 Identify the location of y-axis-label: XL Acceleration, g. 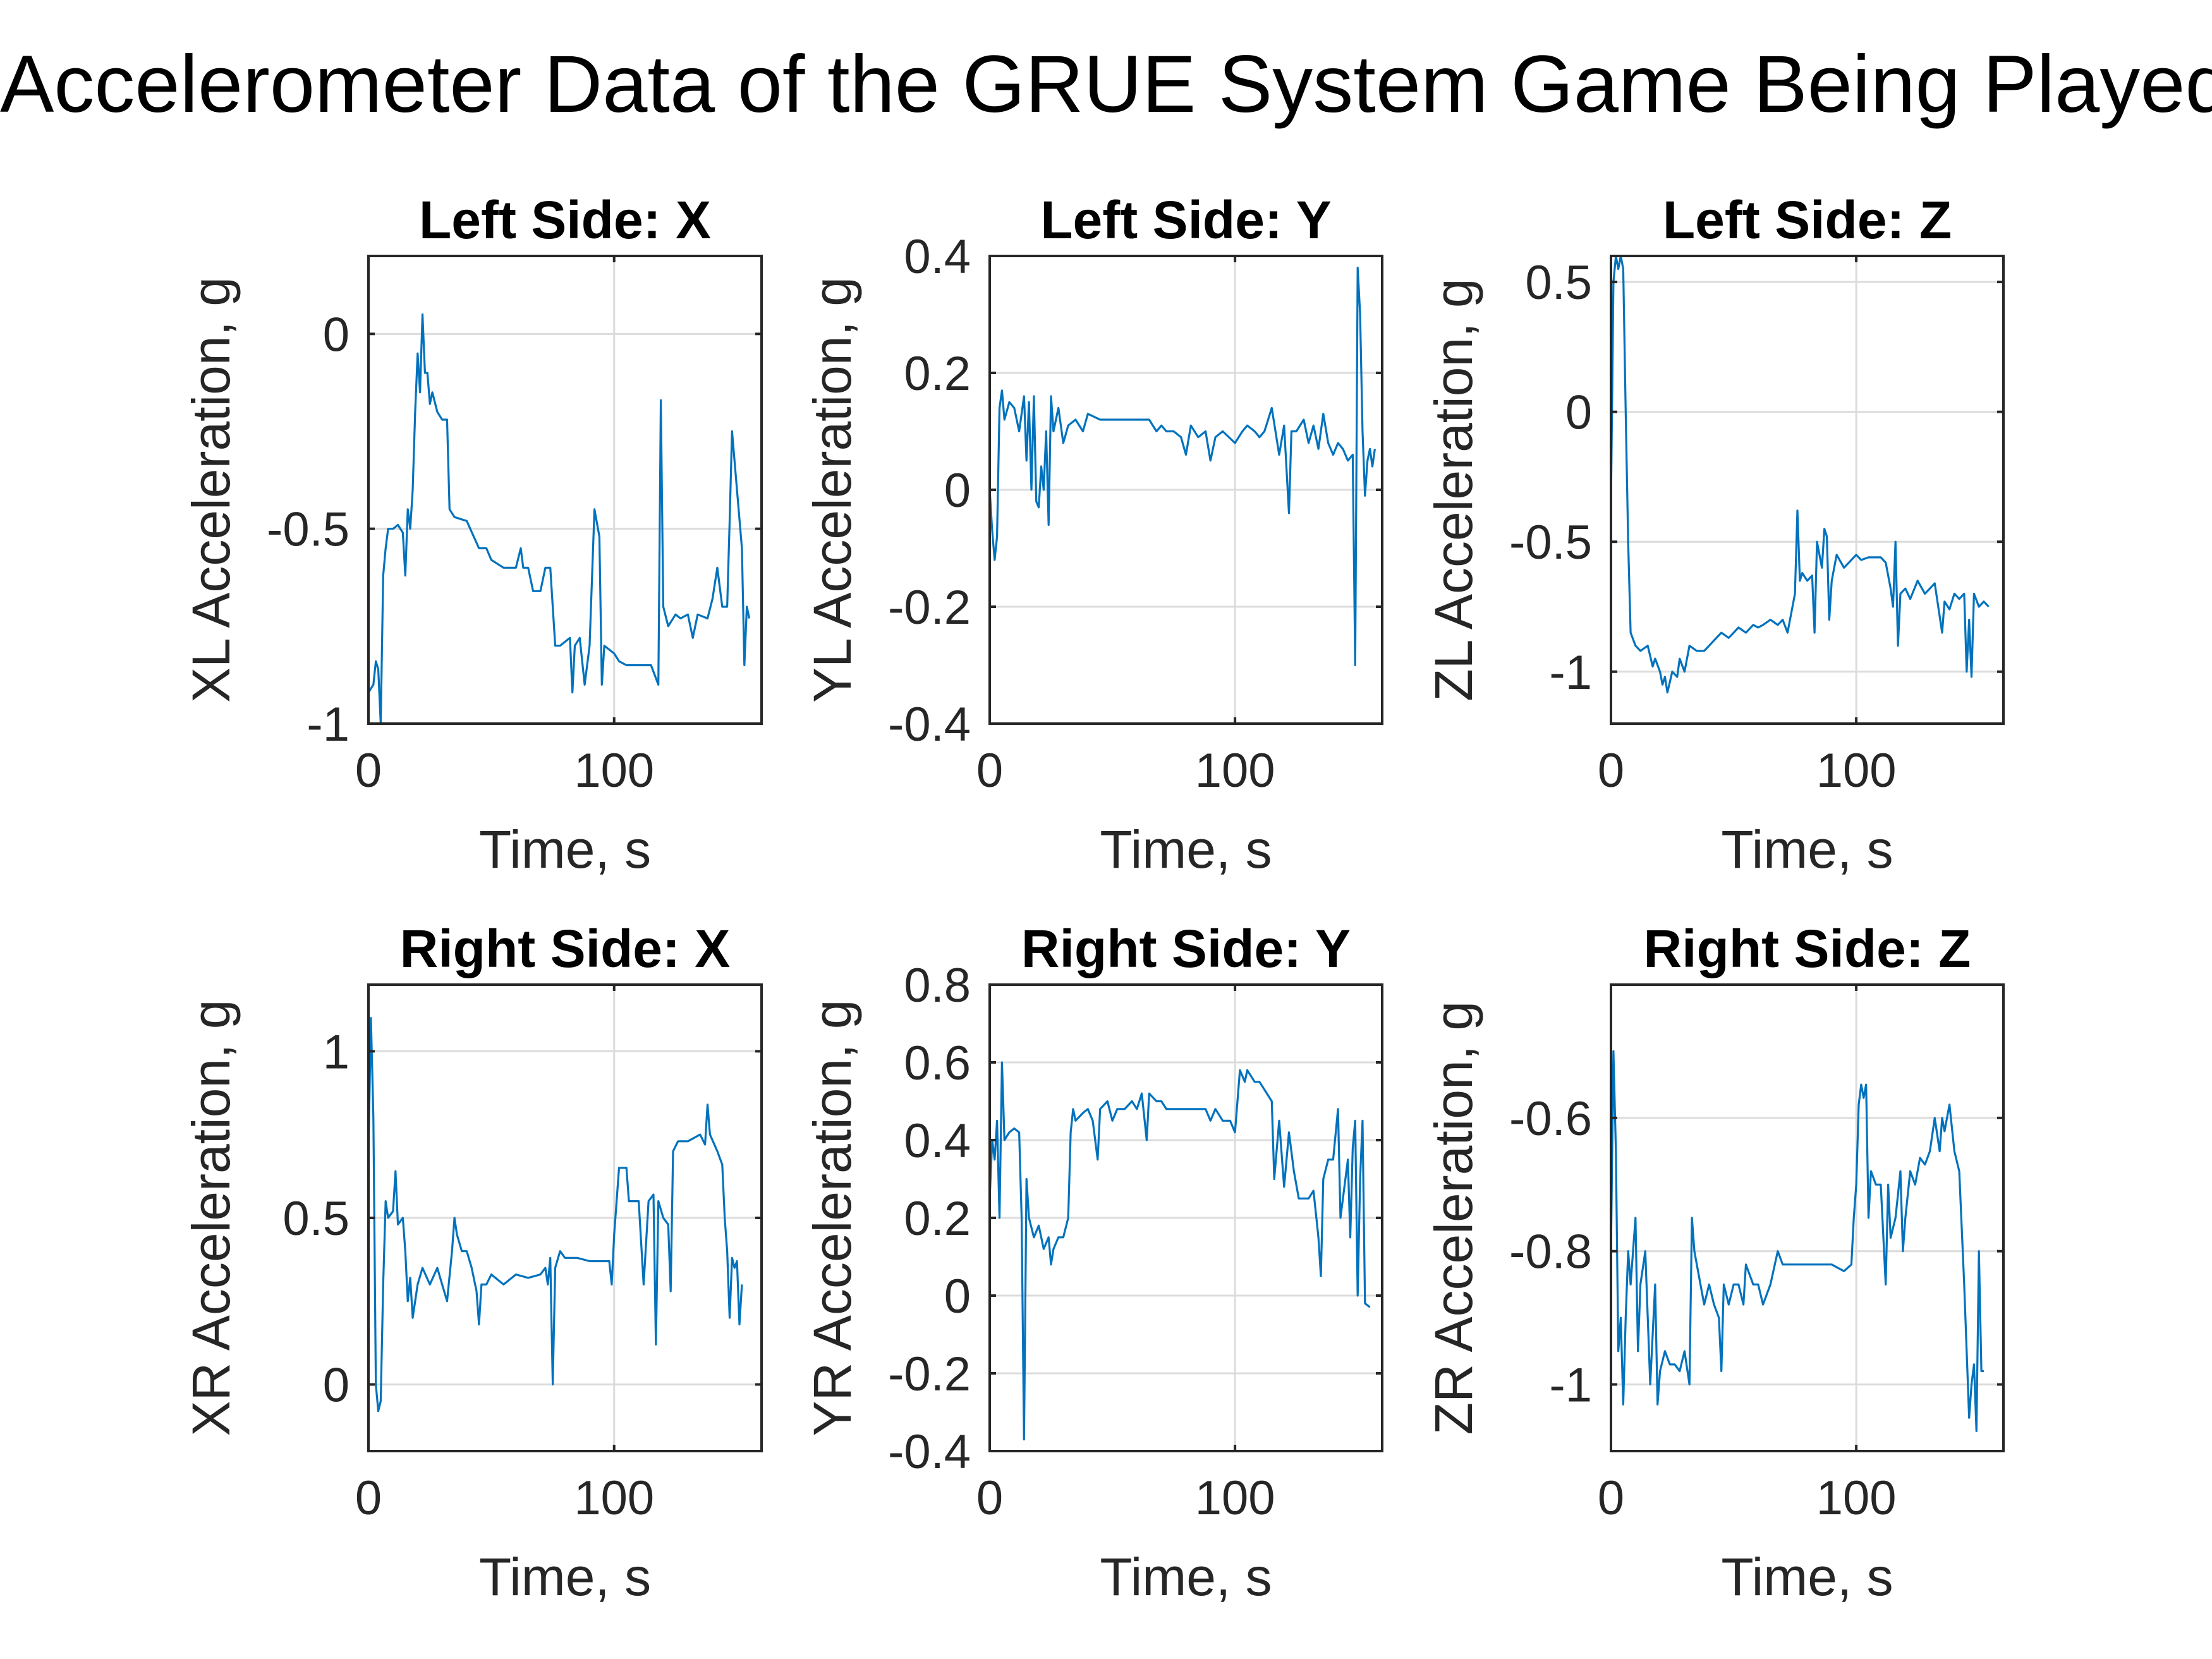
(211, 490).